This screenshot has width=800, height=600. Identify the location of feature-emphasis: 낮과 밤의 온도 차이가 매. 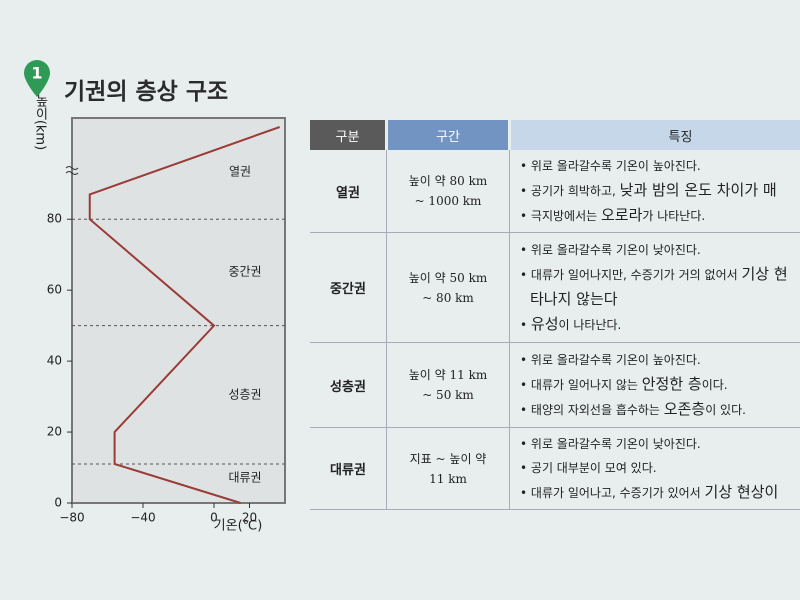
(698, 190).